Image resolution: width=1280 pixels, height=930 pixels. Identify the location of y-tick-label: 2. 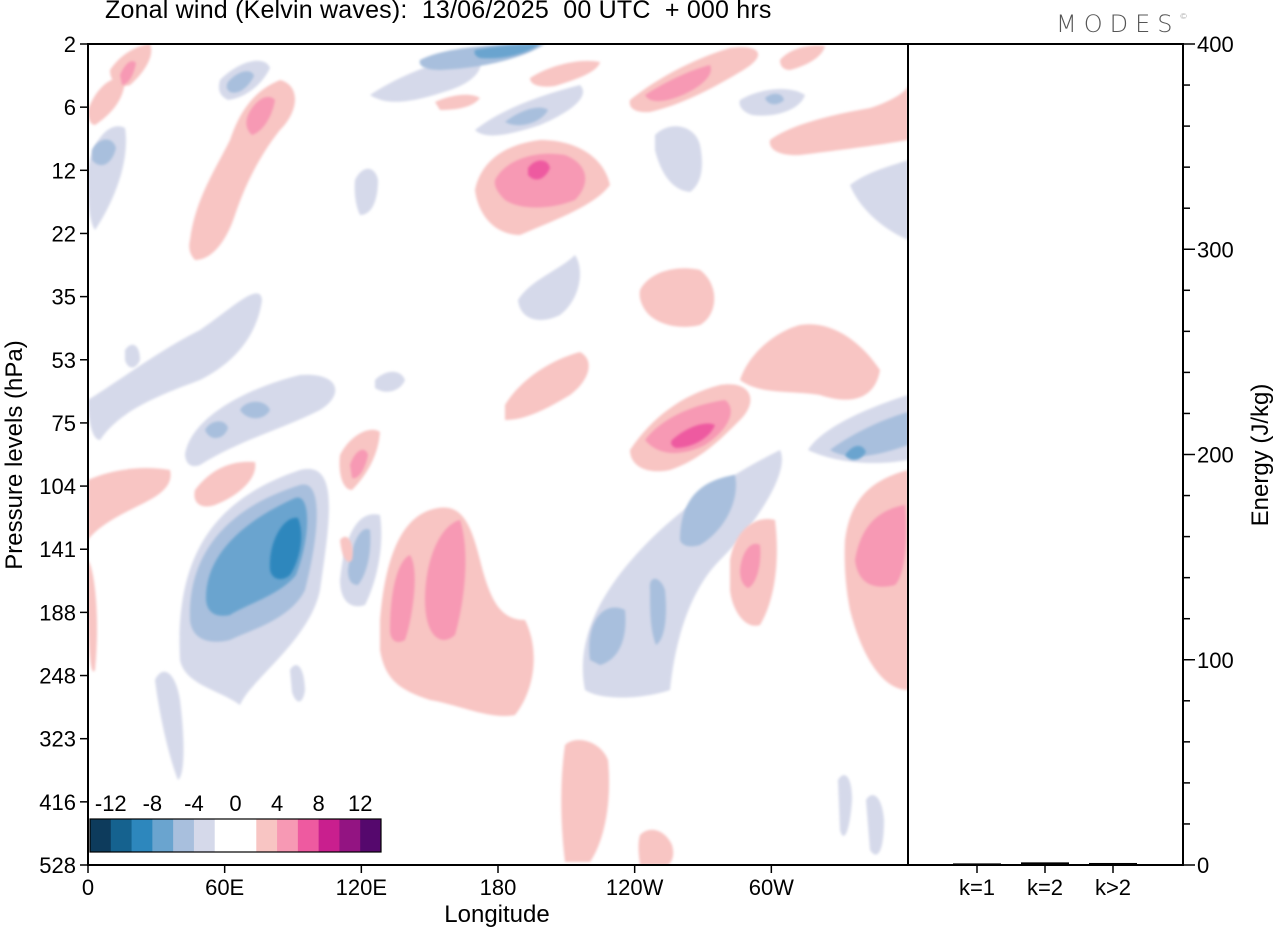
(70, 44).